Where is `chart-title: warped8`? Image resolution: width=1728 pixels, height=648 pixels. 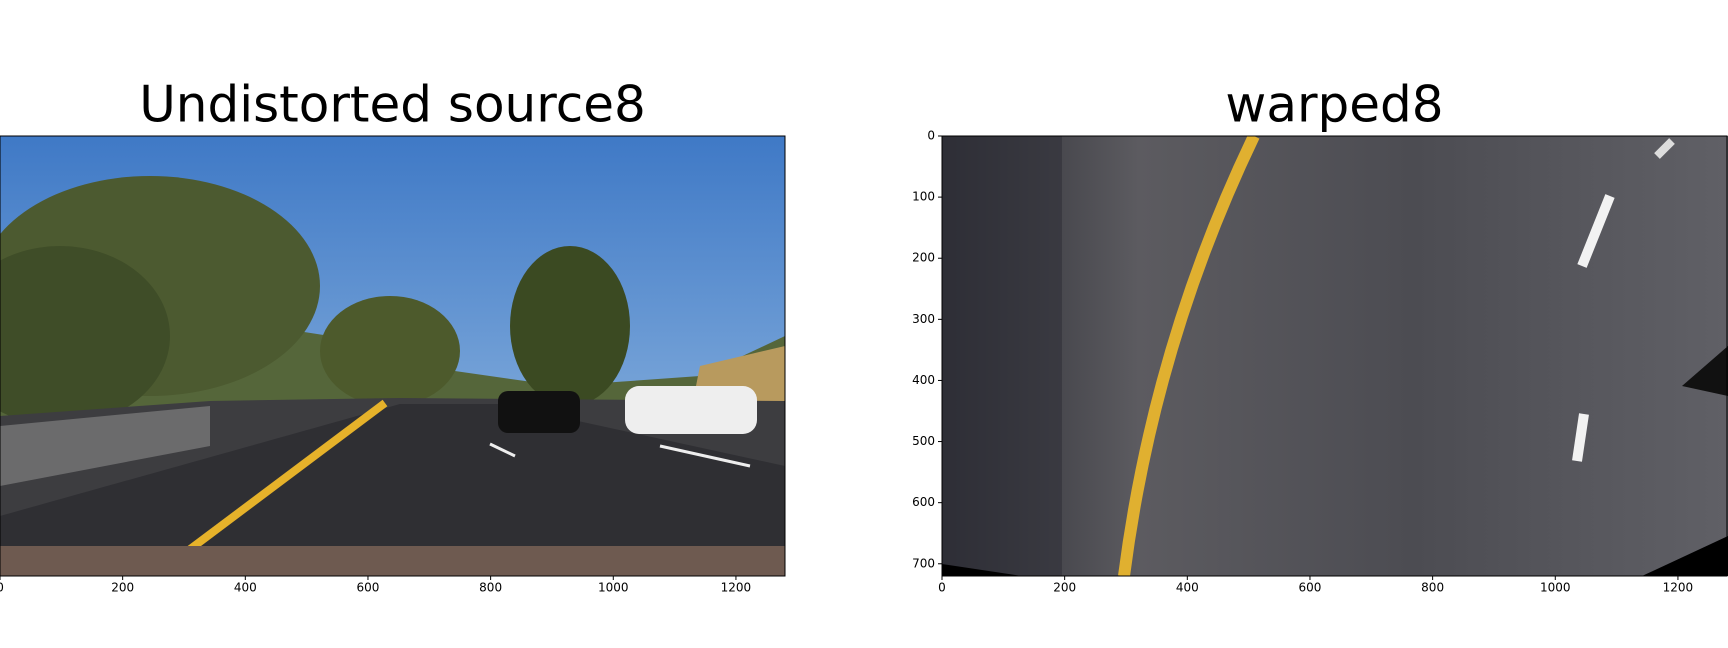 chart-title: warped8 is located at coordinates (1334, 105).